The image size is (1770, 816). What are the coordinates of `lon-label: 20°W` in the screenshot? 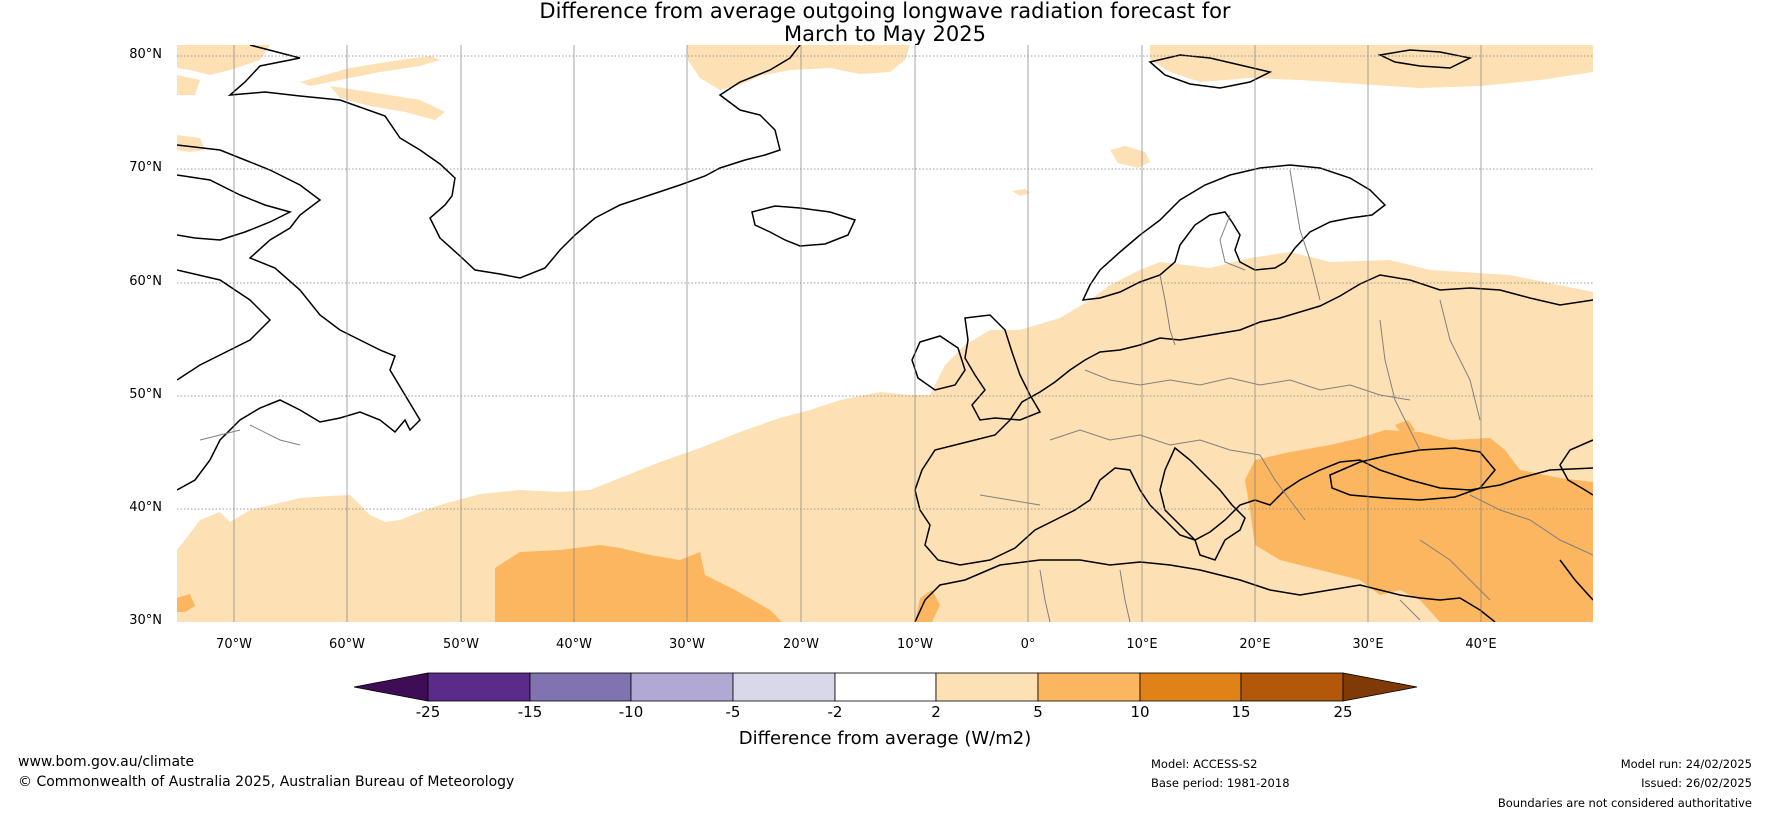 It's located at (801, 644).